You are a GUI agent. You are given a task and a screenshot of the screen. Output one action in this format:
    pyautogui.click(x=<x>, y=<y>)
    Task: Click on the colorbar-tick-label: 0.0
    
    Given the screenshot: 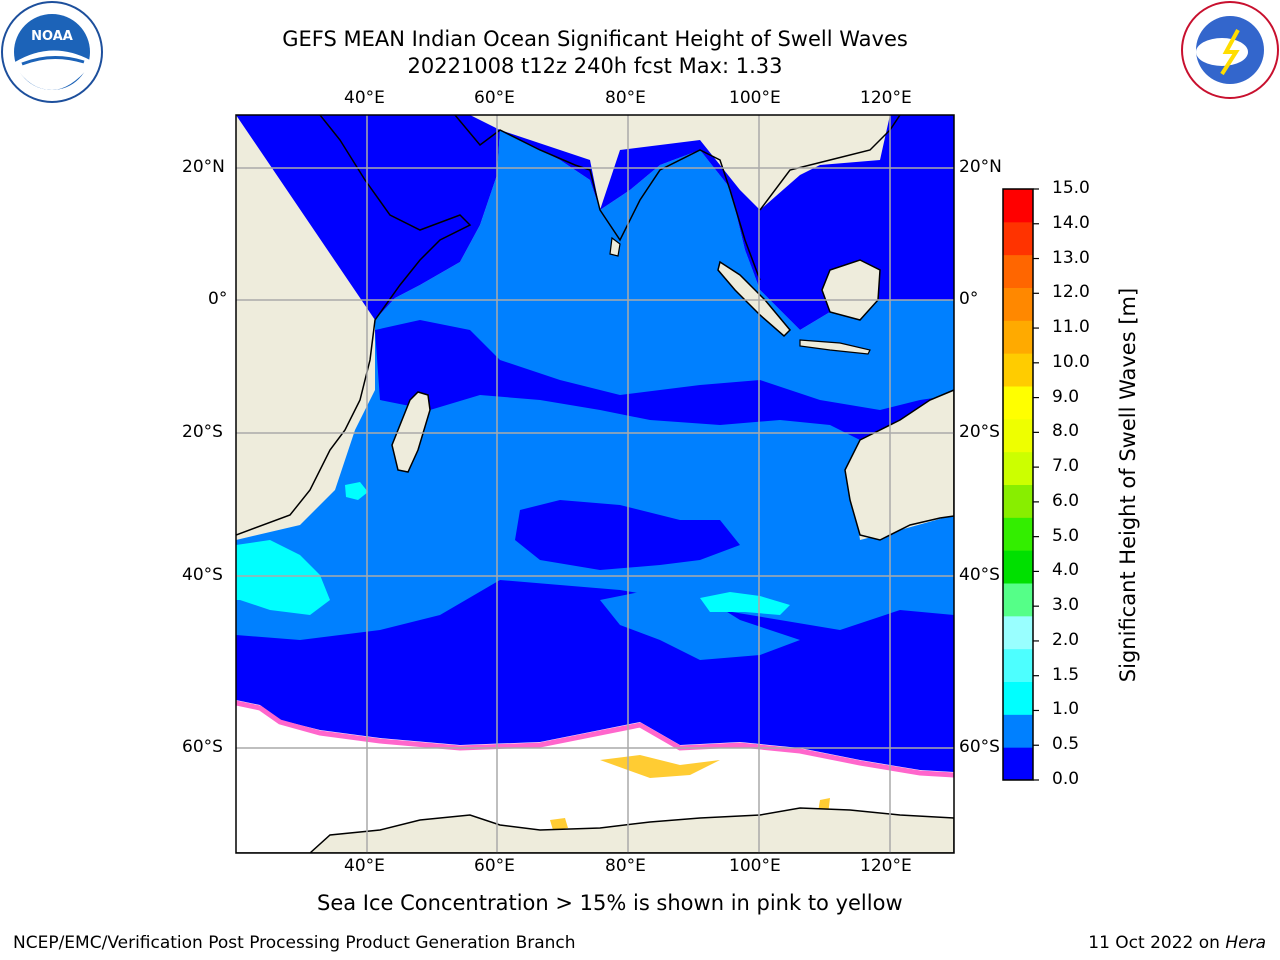 What is the action you would take?
    pyautogui.click(x=1066, y=779)
    